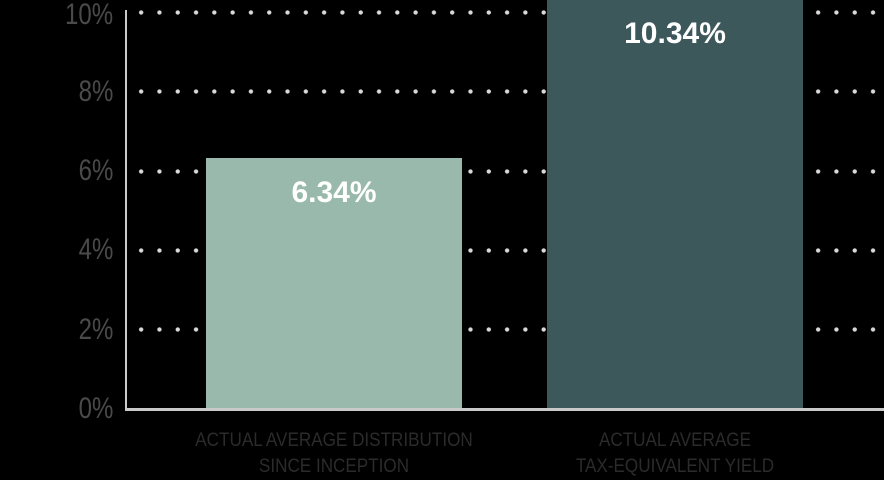 Image resolution: width=884 pixels, height=480 pixels. Describe the element at coordinates (675, 440) in the screenshot. I see `category-label-line: ACTUAL AVERAGE` at that location.